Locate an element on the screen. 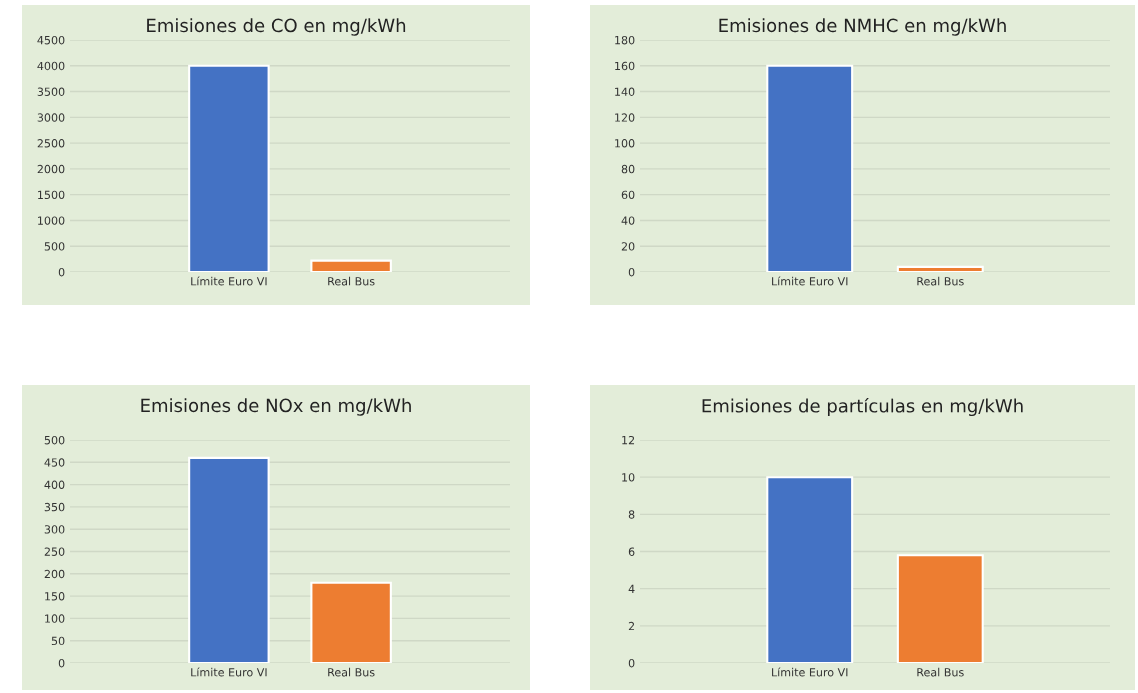 Image resolution: width=1138 pixels, height=693 pixels. y-tick-label: 4000 is located at coordinates (51, 66).